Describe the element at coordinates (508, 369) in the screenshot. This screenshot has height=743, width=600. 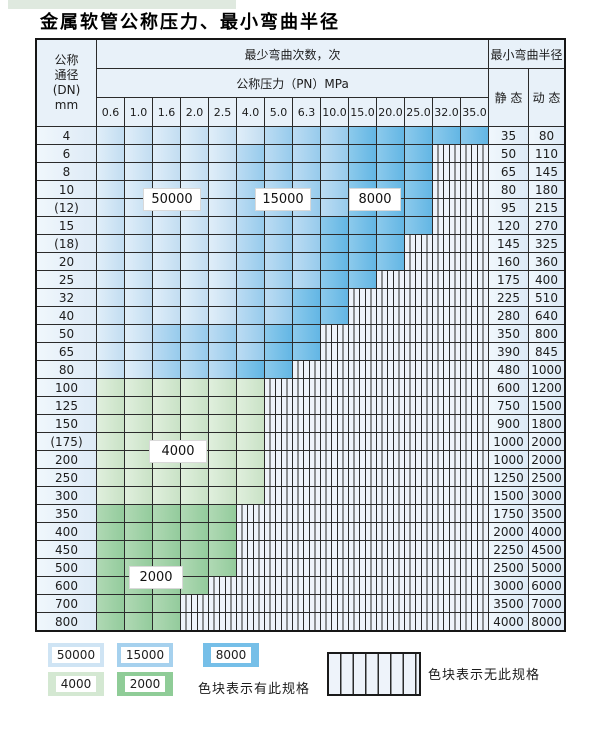
I see `static-radius-cell: 480` at that location.